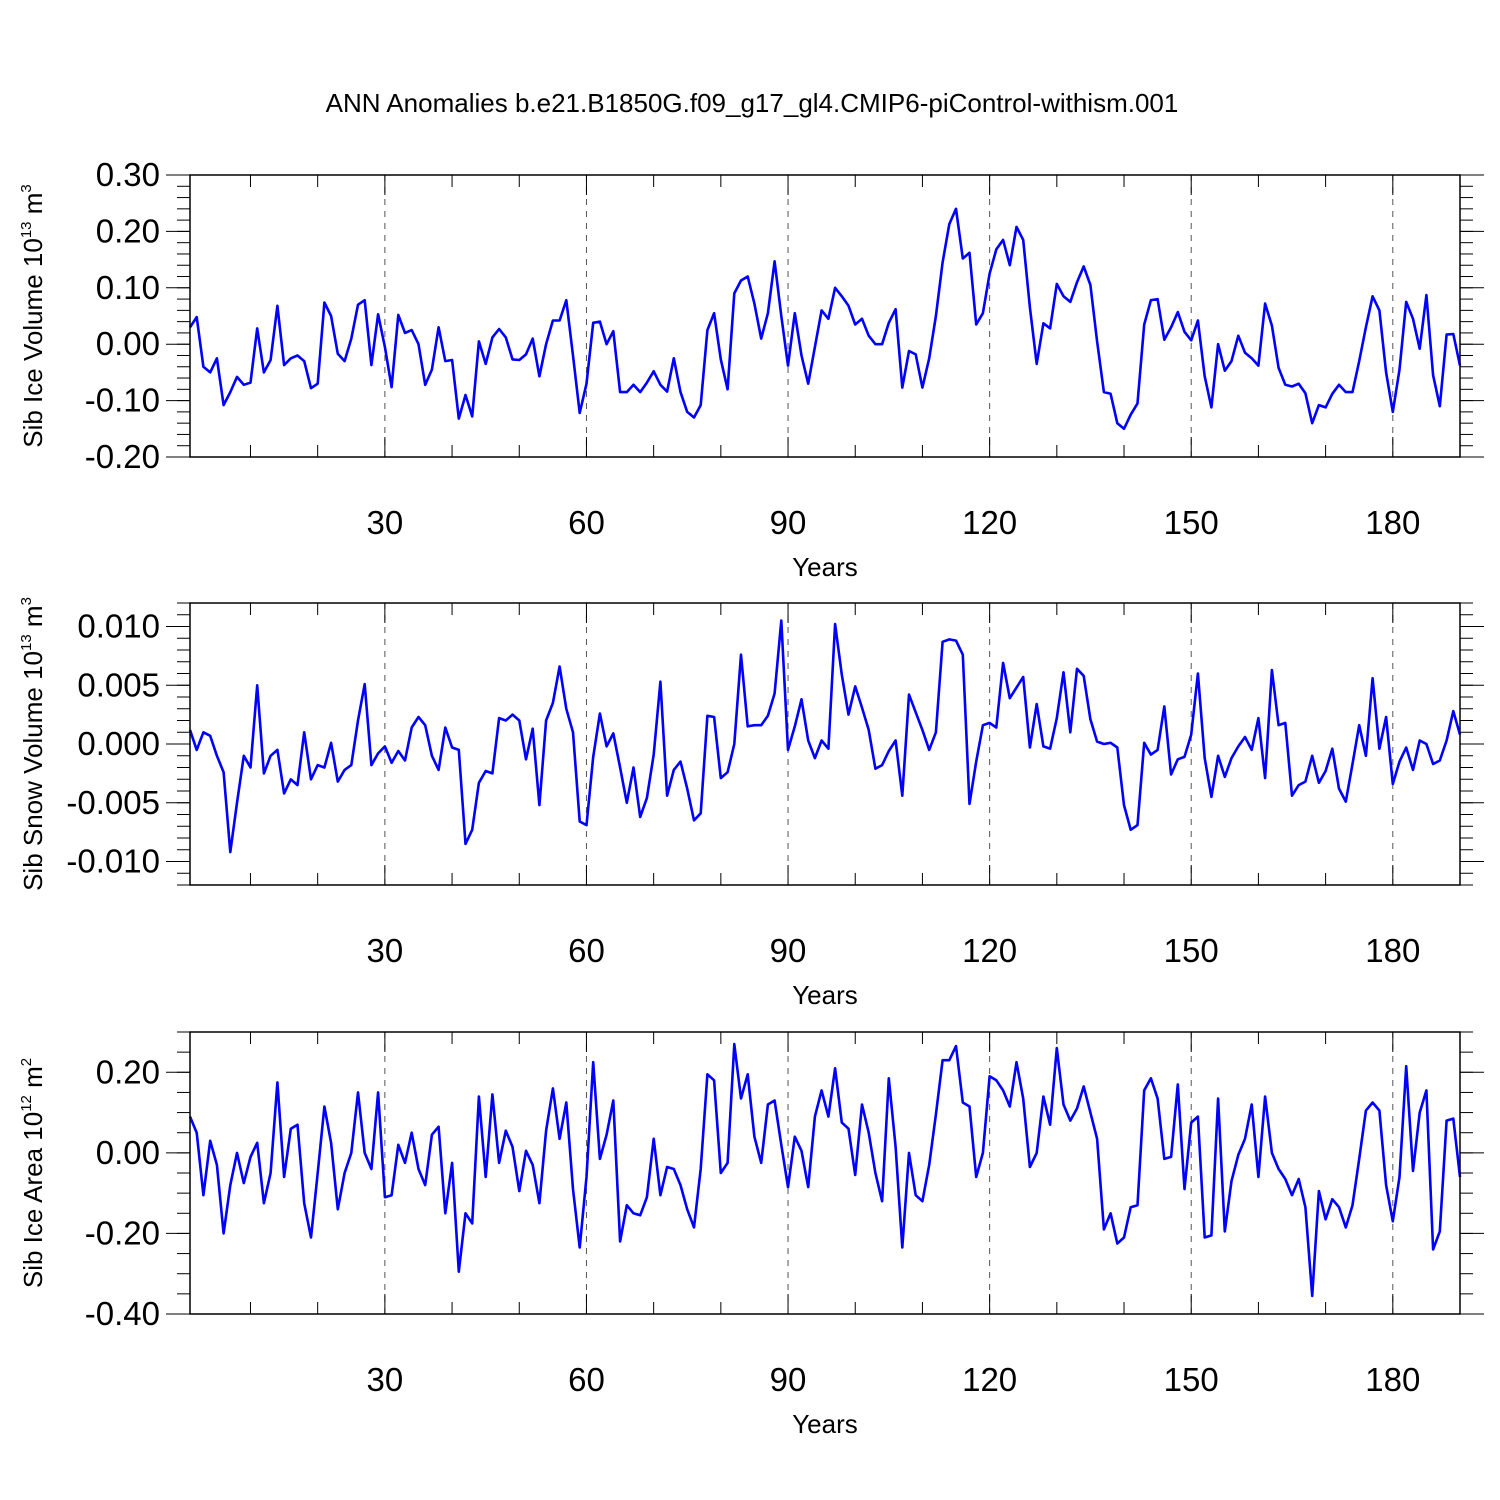  What do you see at coordinates (122, 400) in the screenshot?
I see `y-tick-label--0.10: -0.10` at bounding box center [122, 400].